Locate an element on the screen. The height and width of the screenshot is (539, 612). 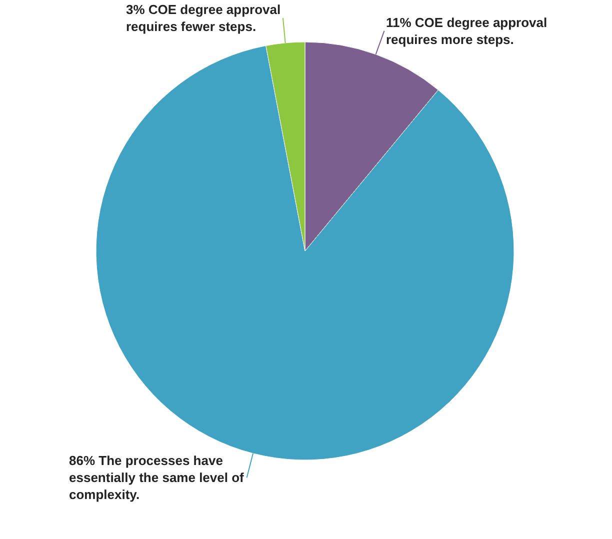
slice-label: 3% COE degree approval requires fewer steps. is located at coordinates (203, 18).